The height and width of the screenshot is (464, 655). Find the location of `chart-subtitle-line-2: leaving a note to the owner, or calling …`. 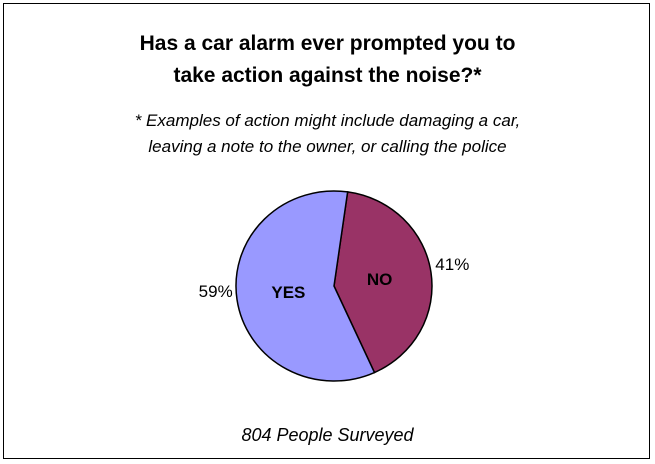

chart-subtitle-line-2: leaving a note to the owner, or calling … is located at coordinates (327, 146).